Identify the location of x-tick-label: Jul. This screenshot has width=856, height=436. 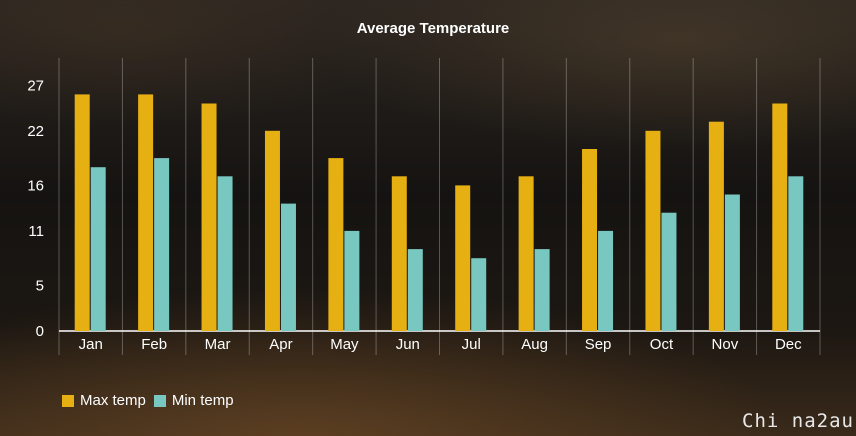
(471, 344).